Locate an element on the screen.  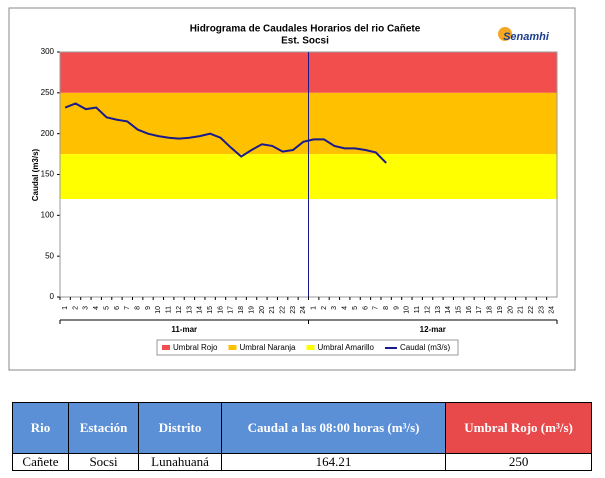
logo: Senamhi is located at coordinates (526, 37).